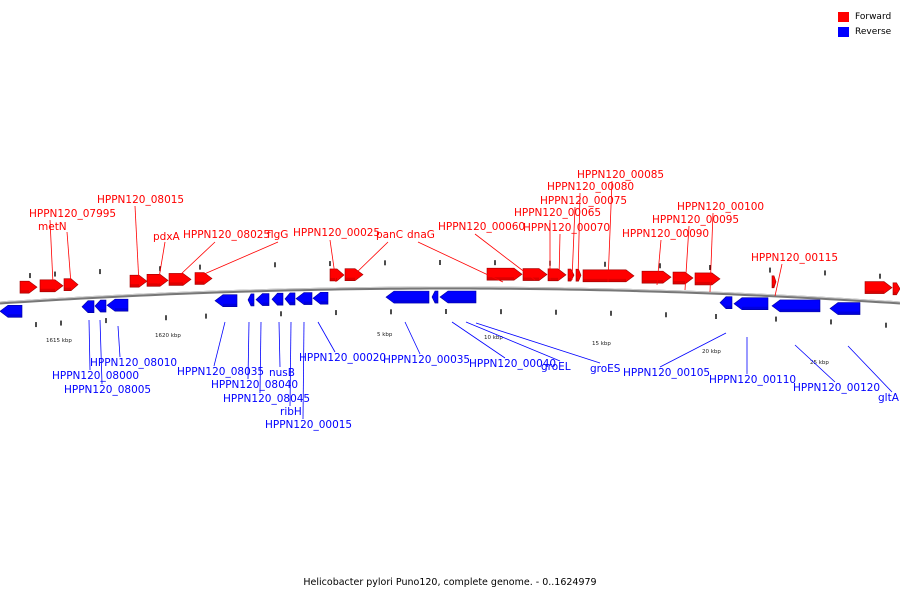 The width and height of the screenshot is (900, 600). I want to click on forward-gene-13-shade, so click(577, 280).